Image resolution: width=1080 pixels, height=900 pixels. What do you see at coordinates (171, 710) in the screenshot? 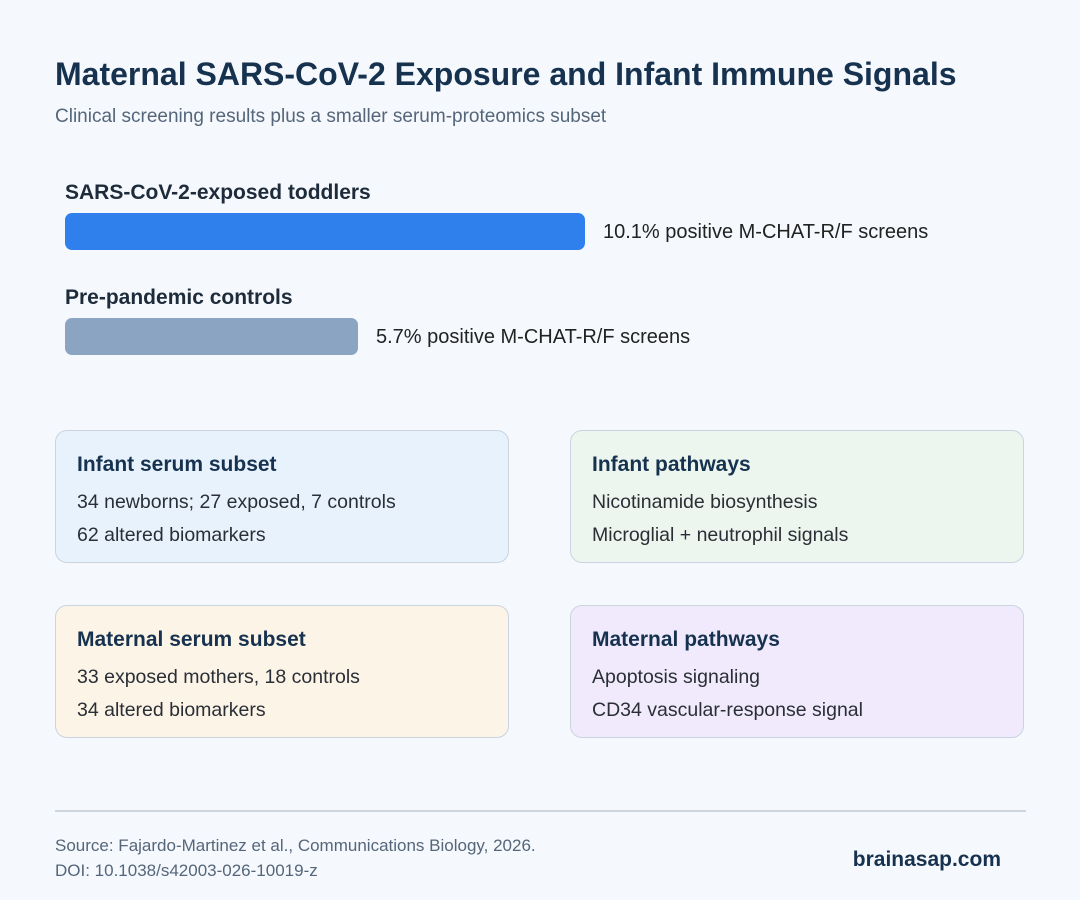
I see `card-line: 34 altered biomarkers` at bounding box center [171, 710].